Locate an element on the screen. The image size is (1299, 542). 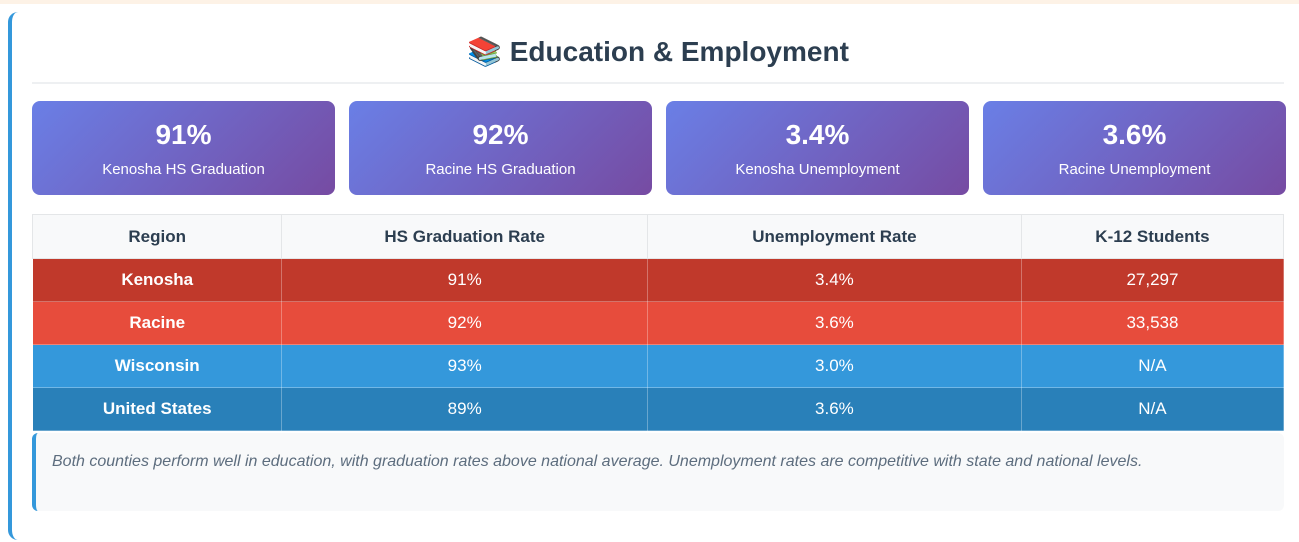
stat-card: 91% Kenosha HS Graduation is located at coordinates (183, 148).